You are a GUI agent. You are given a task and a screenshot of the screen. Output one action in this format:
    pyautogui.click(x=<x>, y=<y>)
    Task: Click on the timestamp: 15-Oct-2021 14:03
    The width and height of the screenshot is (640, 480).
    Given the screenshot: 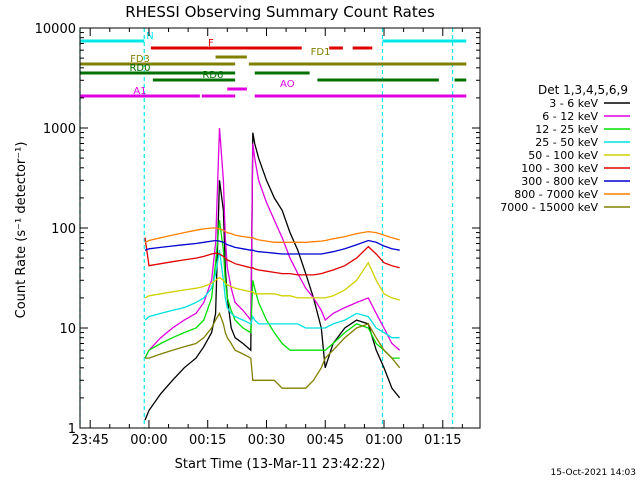 What is the action you would take?
    pyautogui.click(x=593, y=473)
    